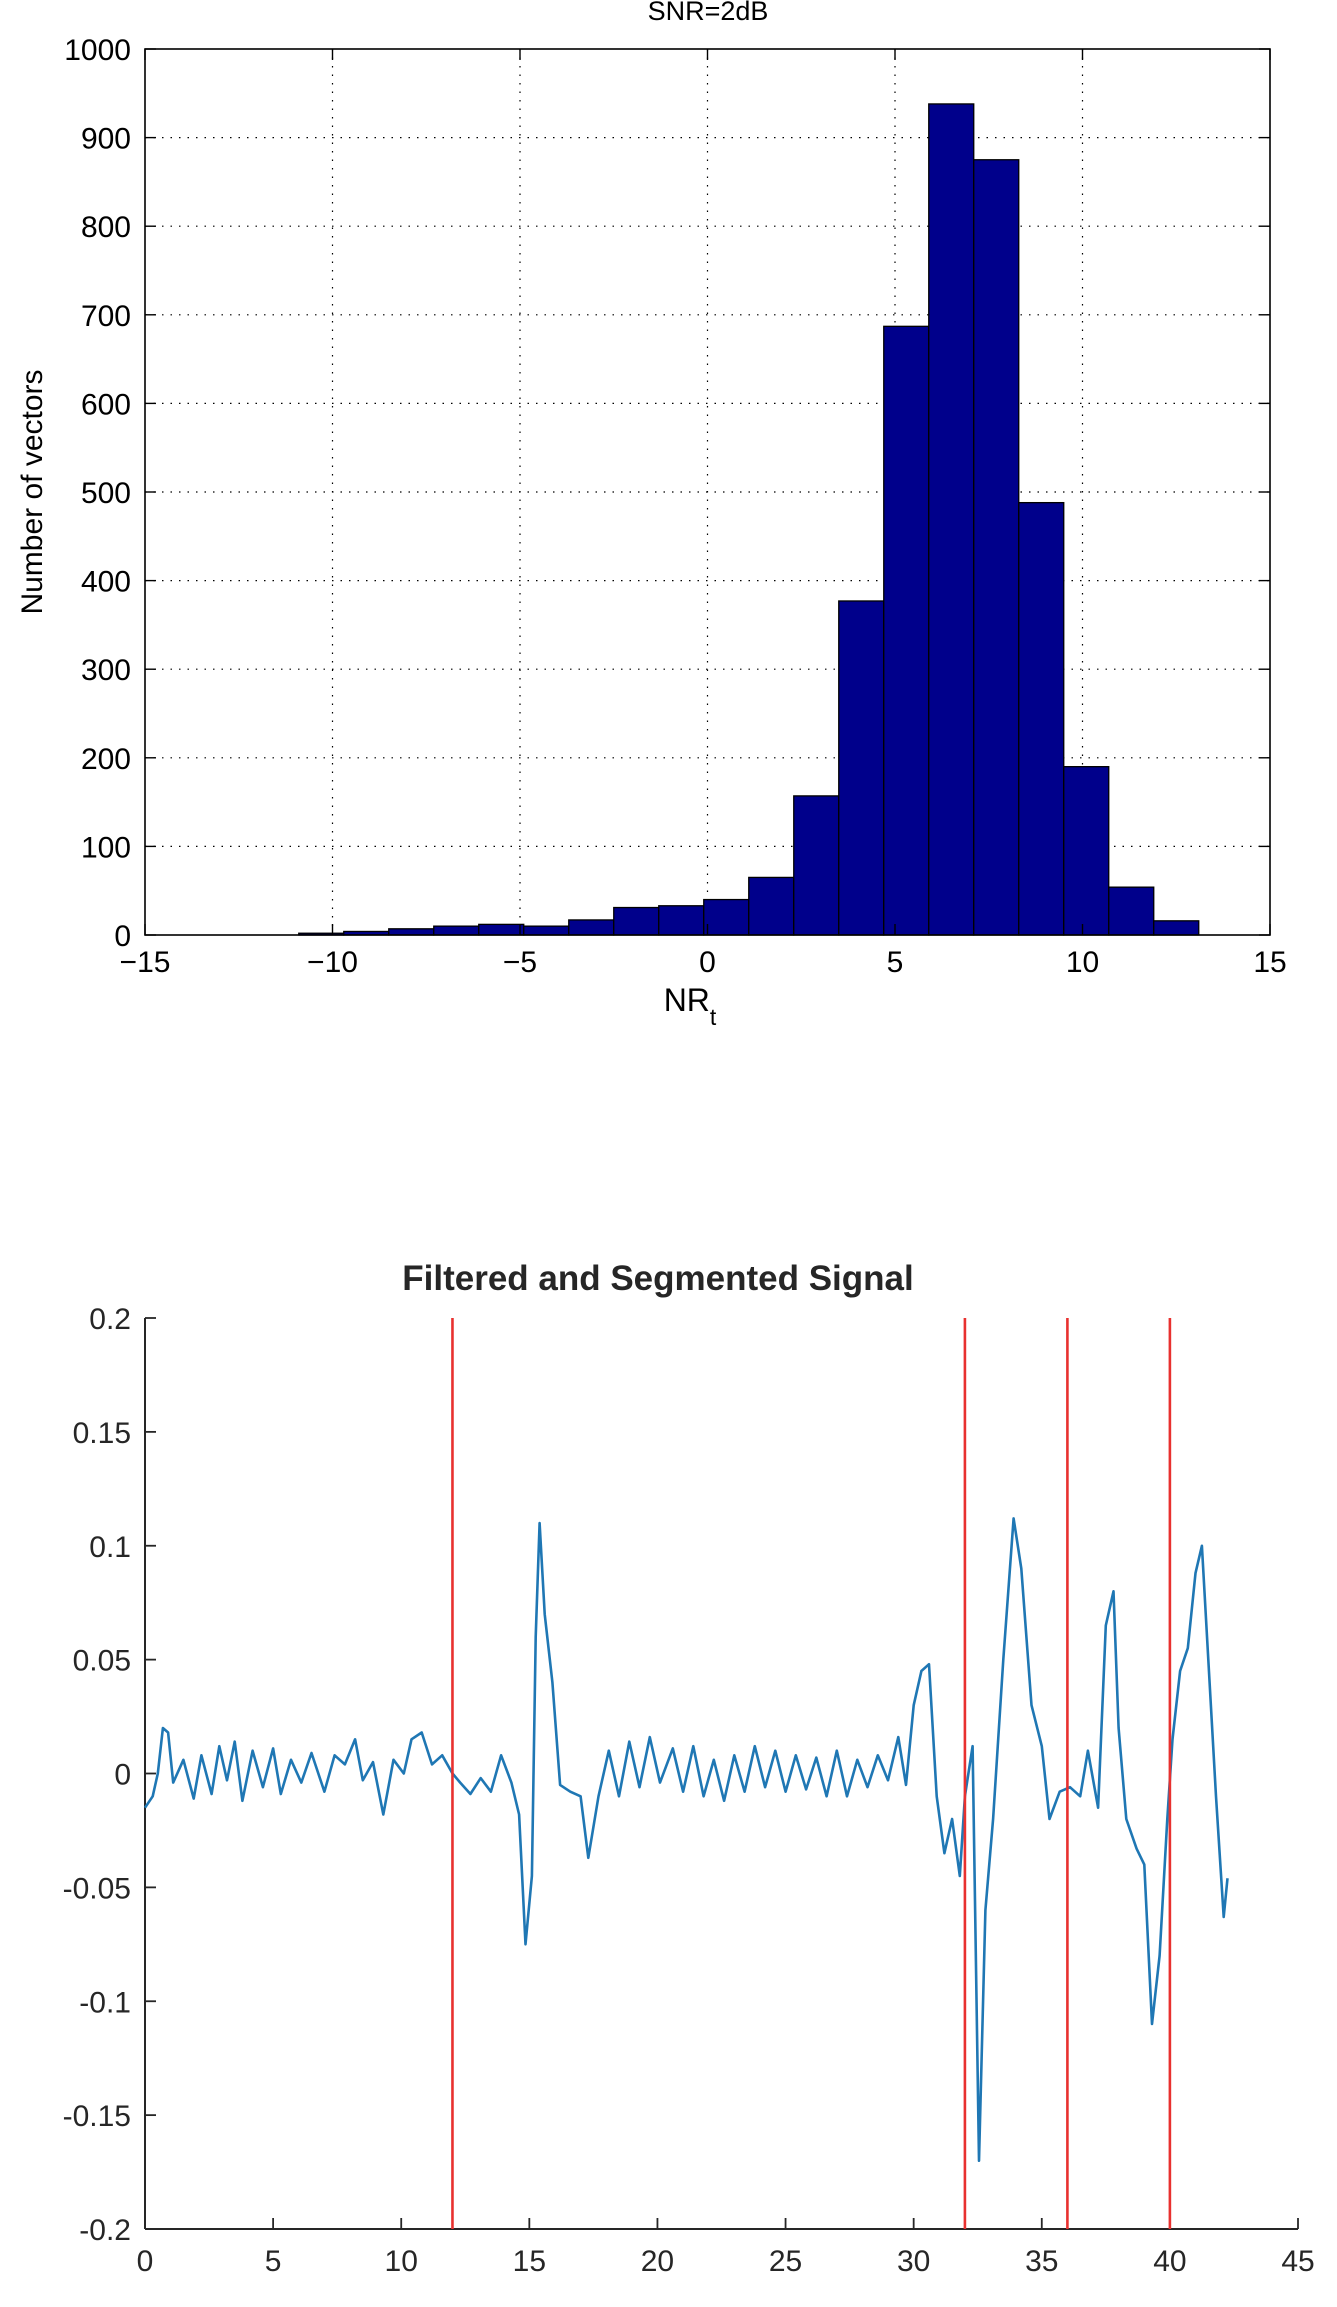 The image size is (1337, 2307). What do you see at coordinates (97, 50) in the screenshot?
I see `histogram-y-tick-label: 1000` at bounding box center [97, 50].